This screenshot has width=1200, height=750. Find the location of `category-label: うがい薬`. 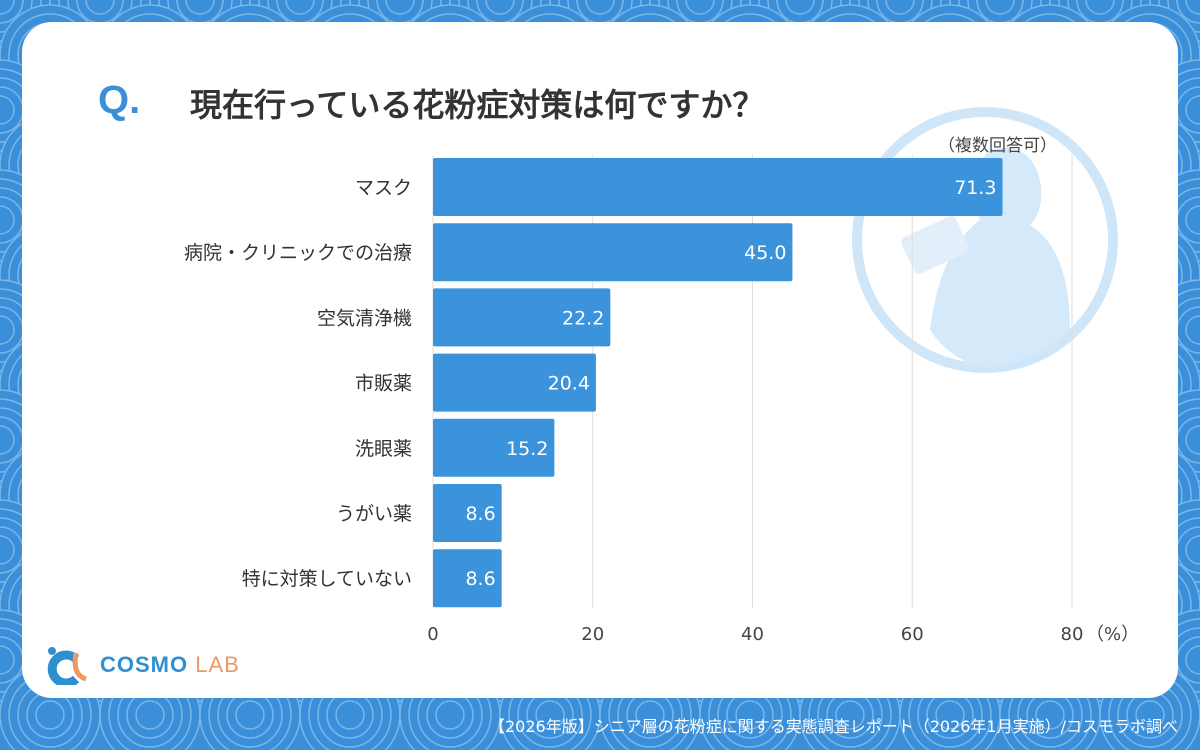

category-label: うがい薬 is located at coordinates (374, 514).